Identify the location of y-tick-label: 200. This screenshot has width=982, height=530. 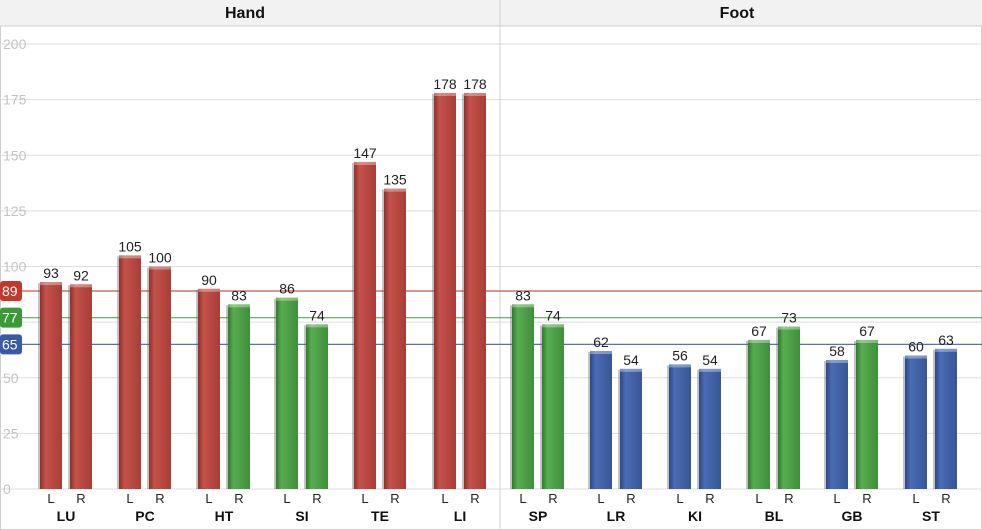
(15, 44).